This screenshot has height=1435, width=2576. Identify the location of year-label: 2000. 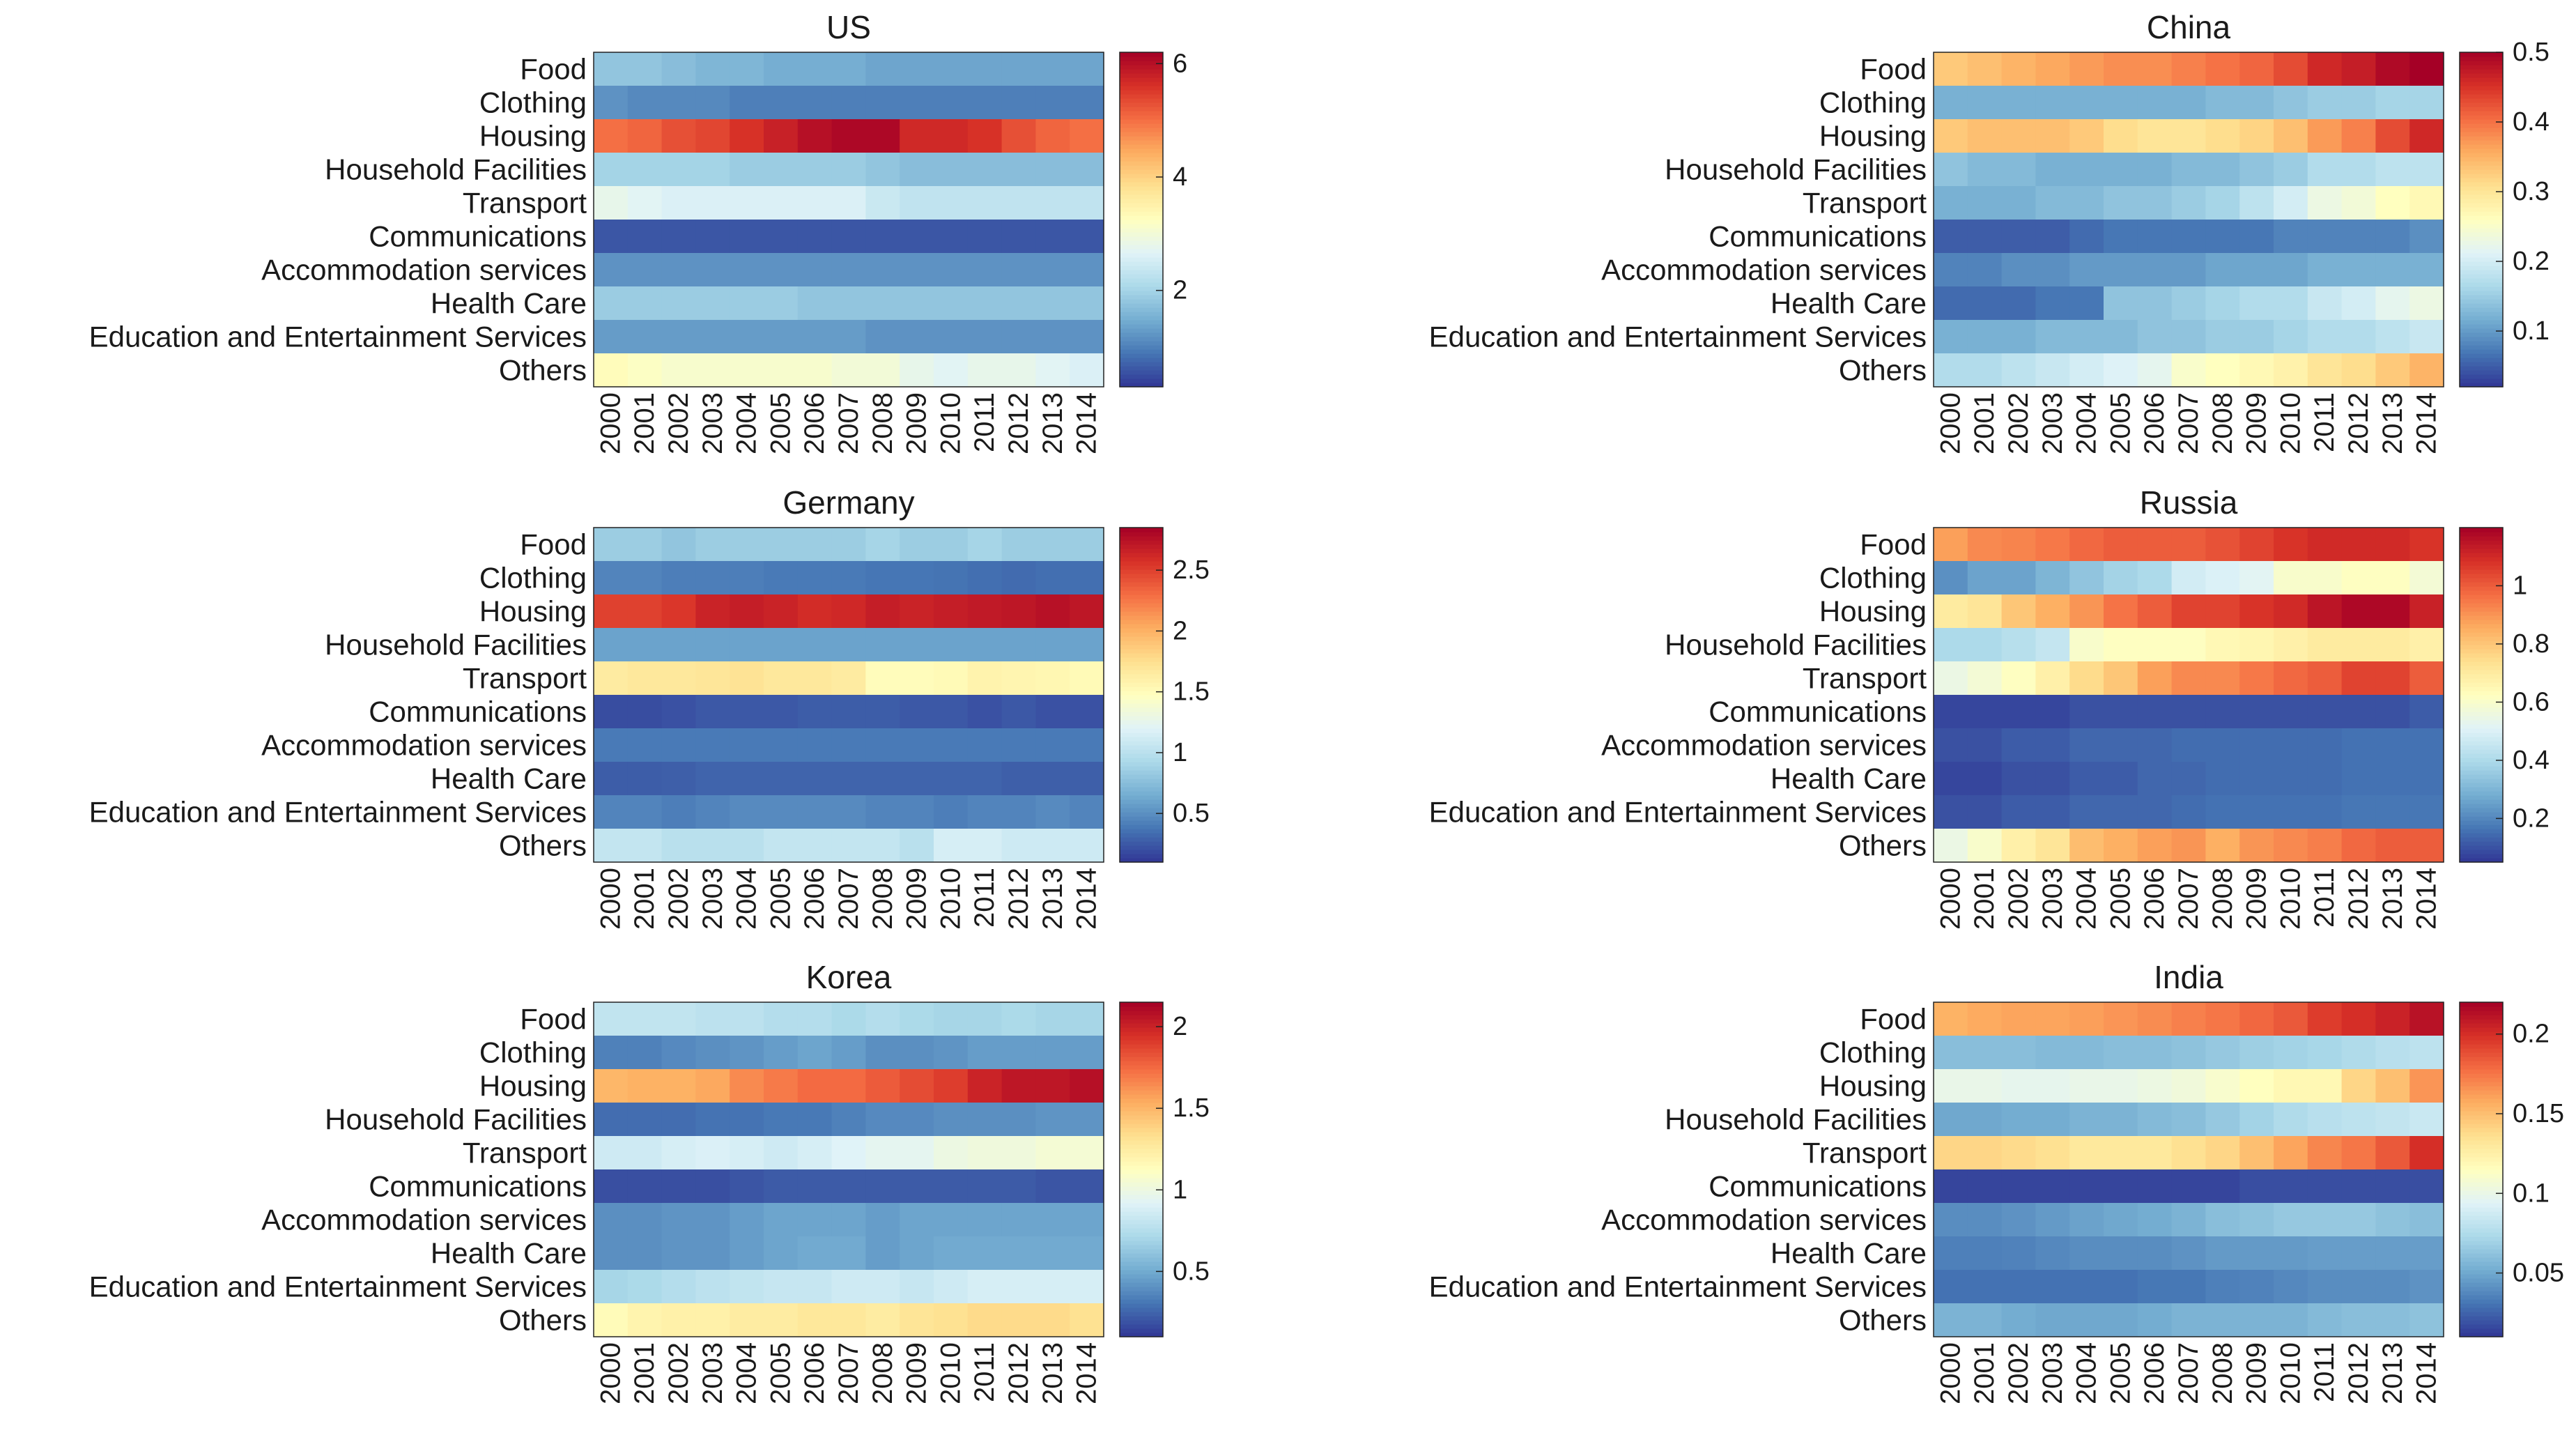
(610, 423).